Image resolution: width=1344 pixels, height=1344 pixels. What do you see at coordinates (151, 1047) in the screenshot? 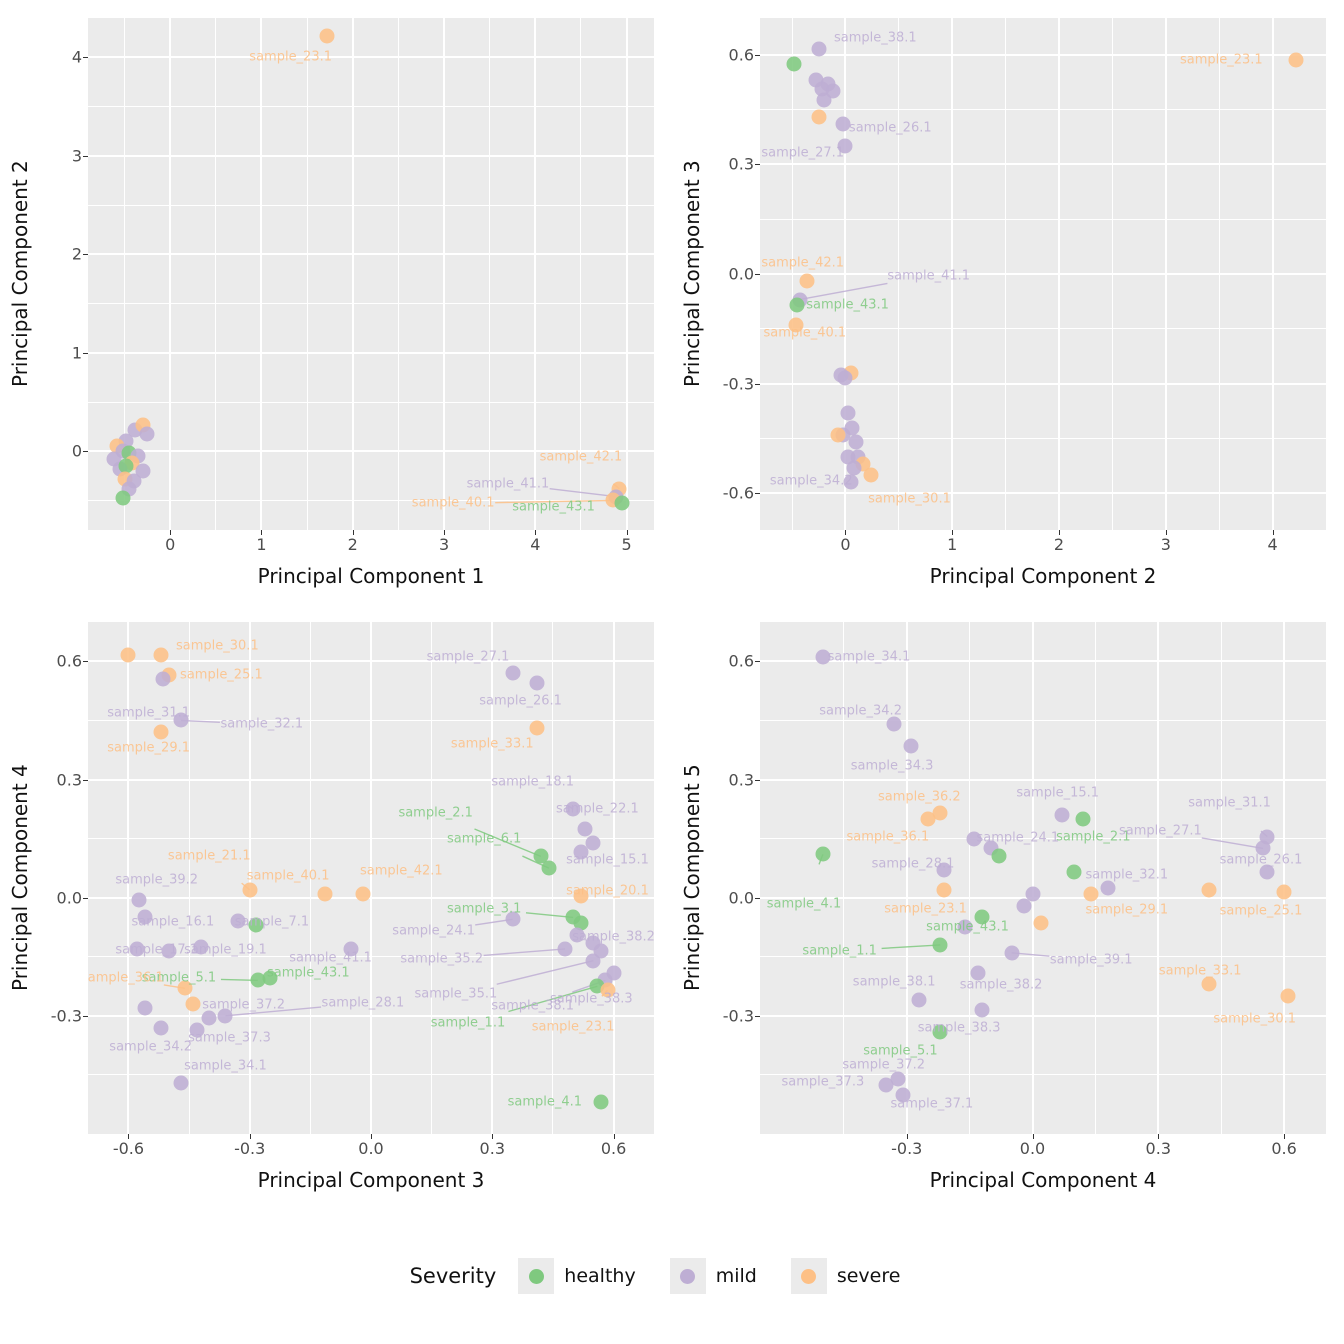
I see `point-label: sample_34.2` at bounding box center [151, 1047].